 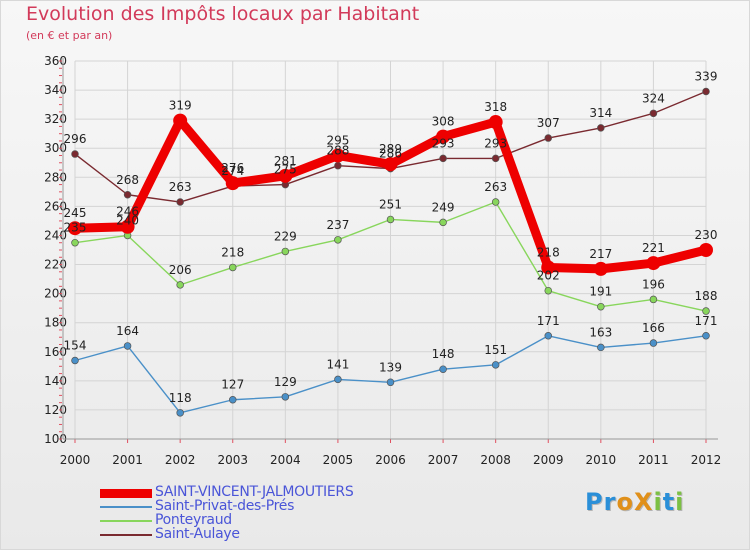 I want to click on data-label: 307, so click(x=548, y=123).